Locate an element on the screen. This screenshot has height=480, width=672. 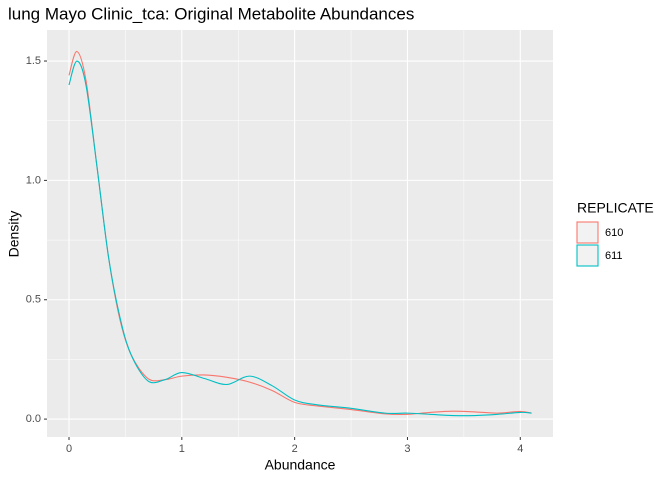
x-tick-label: 1 is located at coordinates (182, 449).